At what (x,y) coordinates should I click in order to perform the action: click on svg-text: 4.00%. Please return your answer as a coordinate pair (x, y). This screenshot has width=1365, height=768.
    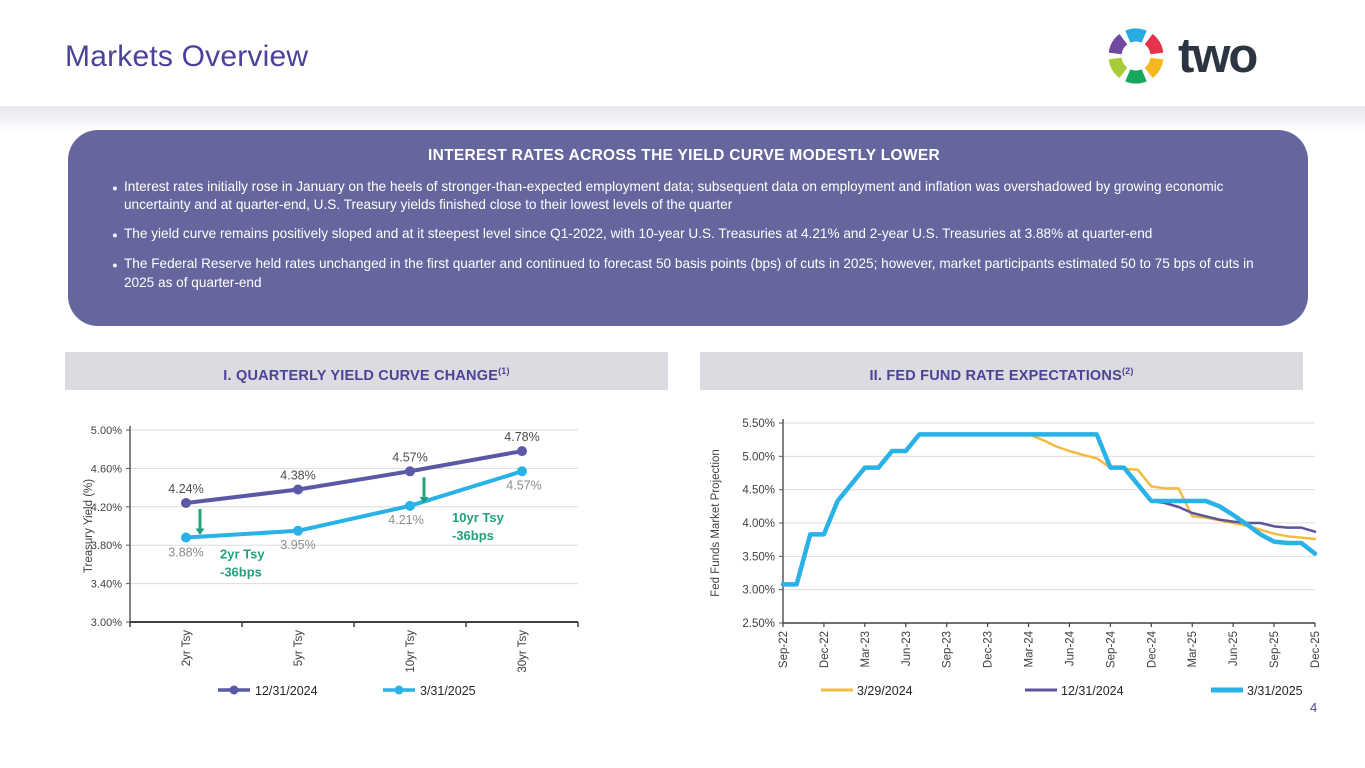
    Looking at the image, I should click on (758, 524).